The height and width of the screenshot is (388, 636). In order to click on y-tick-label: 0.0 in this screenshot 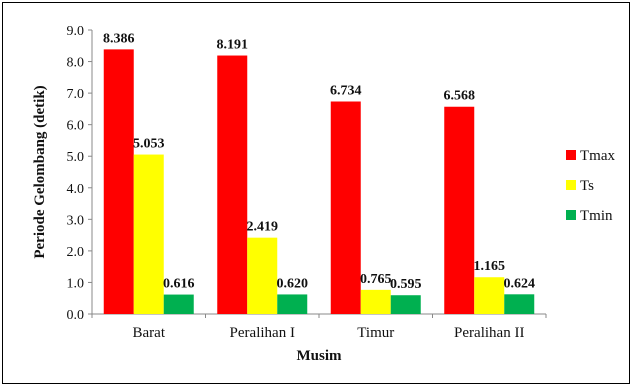, I will do `click(76, 315)`.